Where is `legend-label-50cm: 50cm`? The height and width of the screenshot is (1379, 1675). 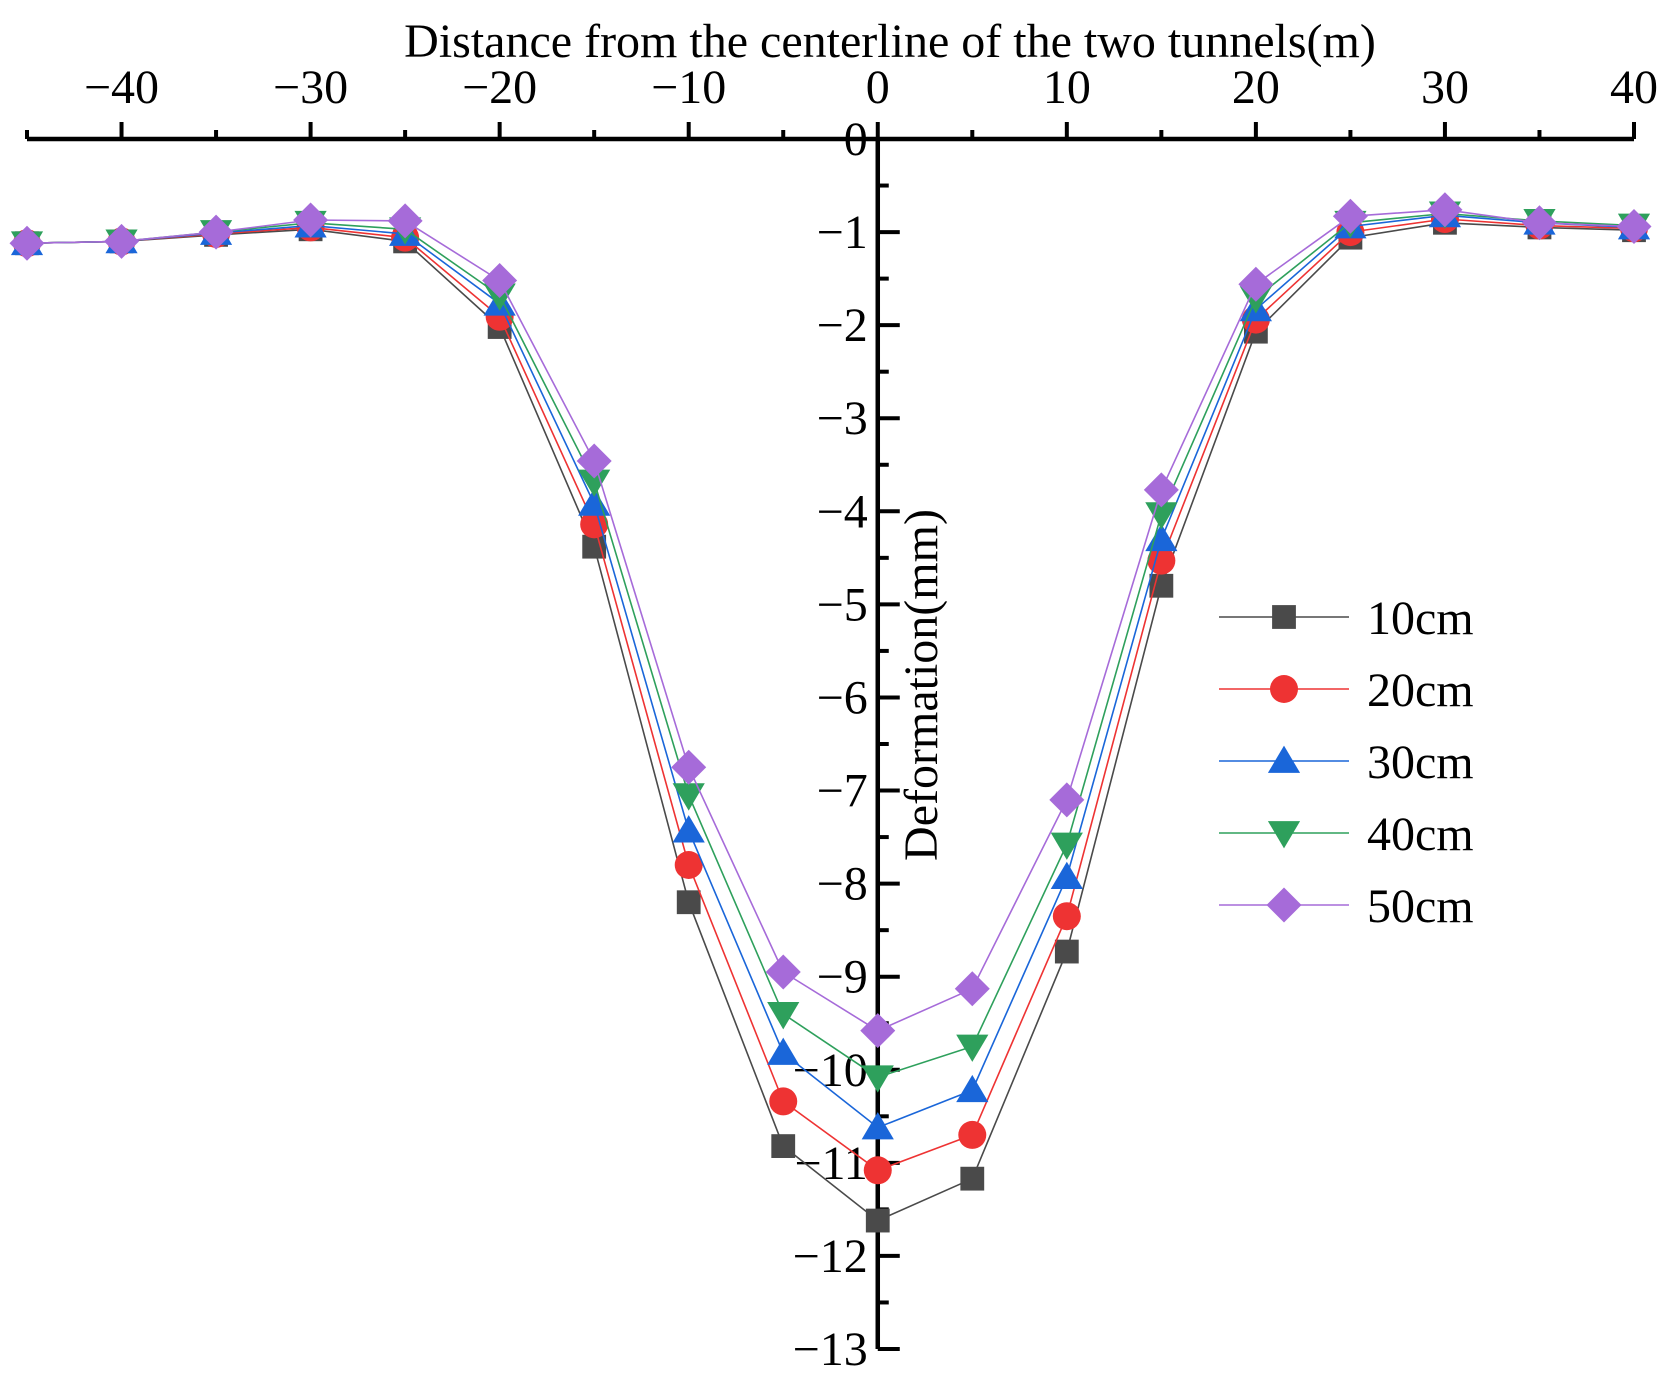
legend-label-50cm: 50cm is located at coordinates (1420, 906).